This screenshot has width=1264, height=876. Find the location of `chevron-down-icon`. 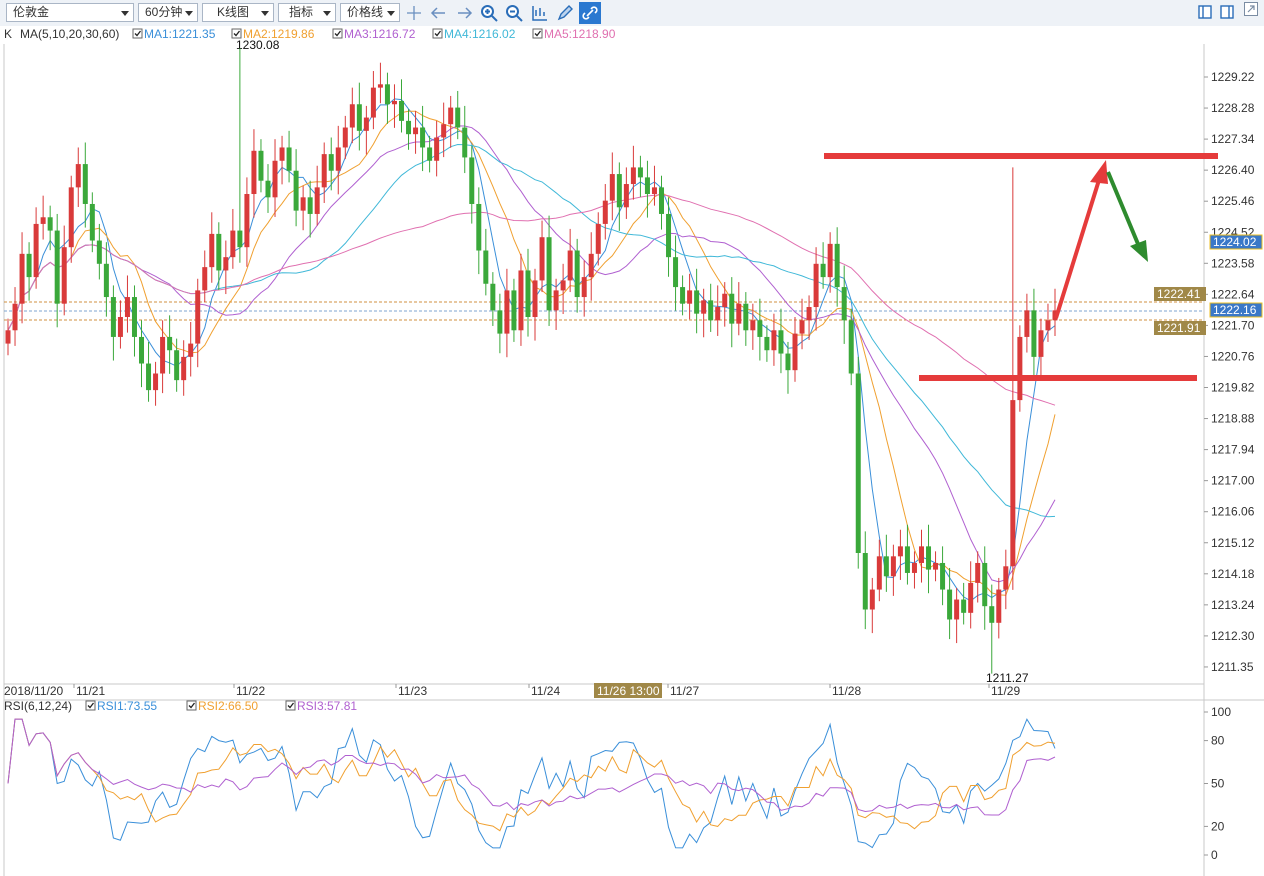

chevron-down-icon is located at coordinates (327, 13).